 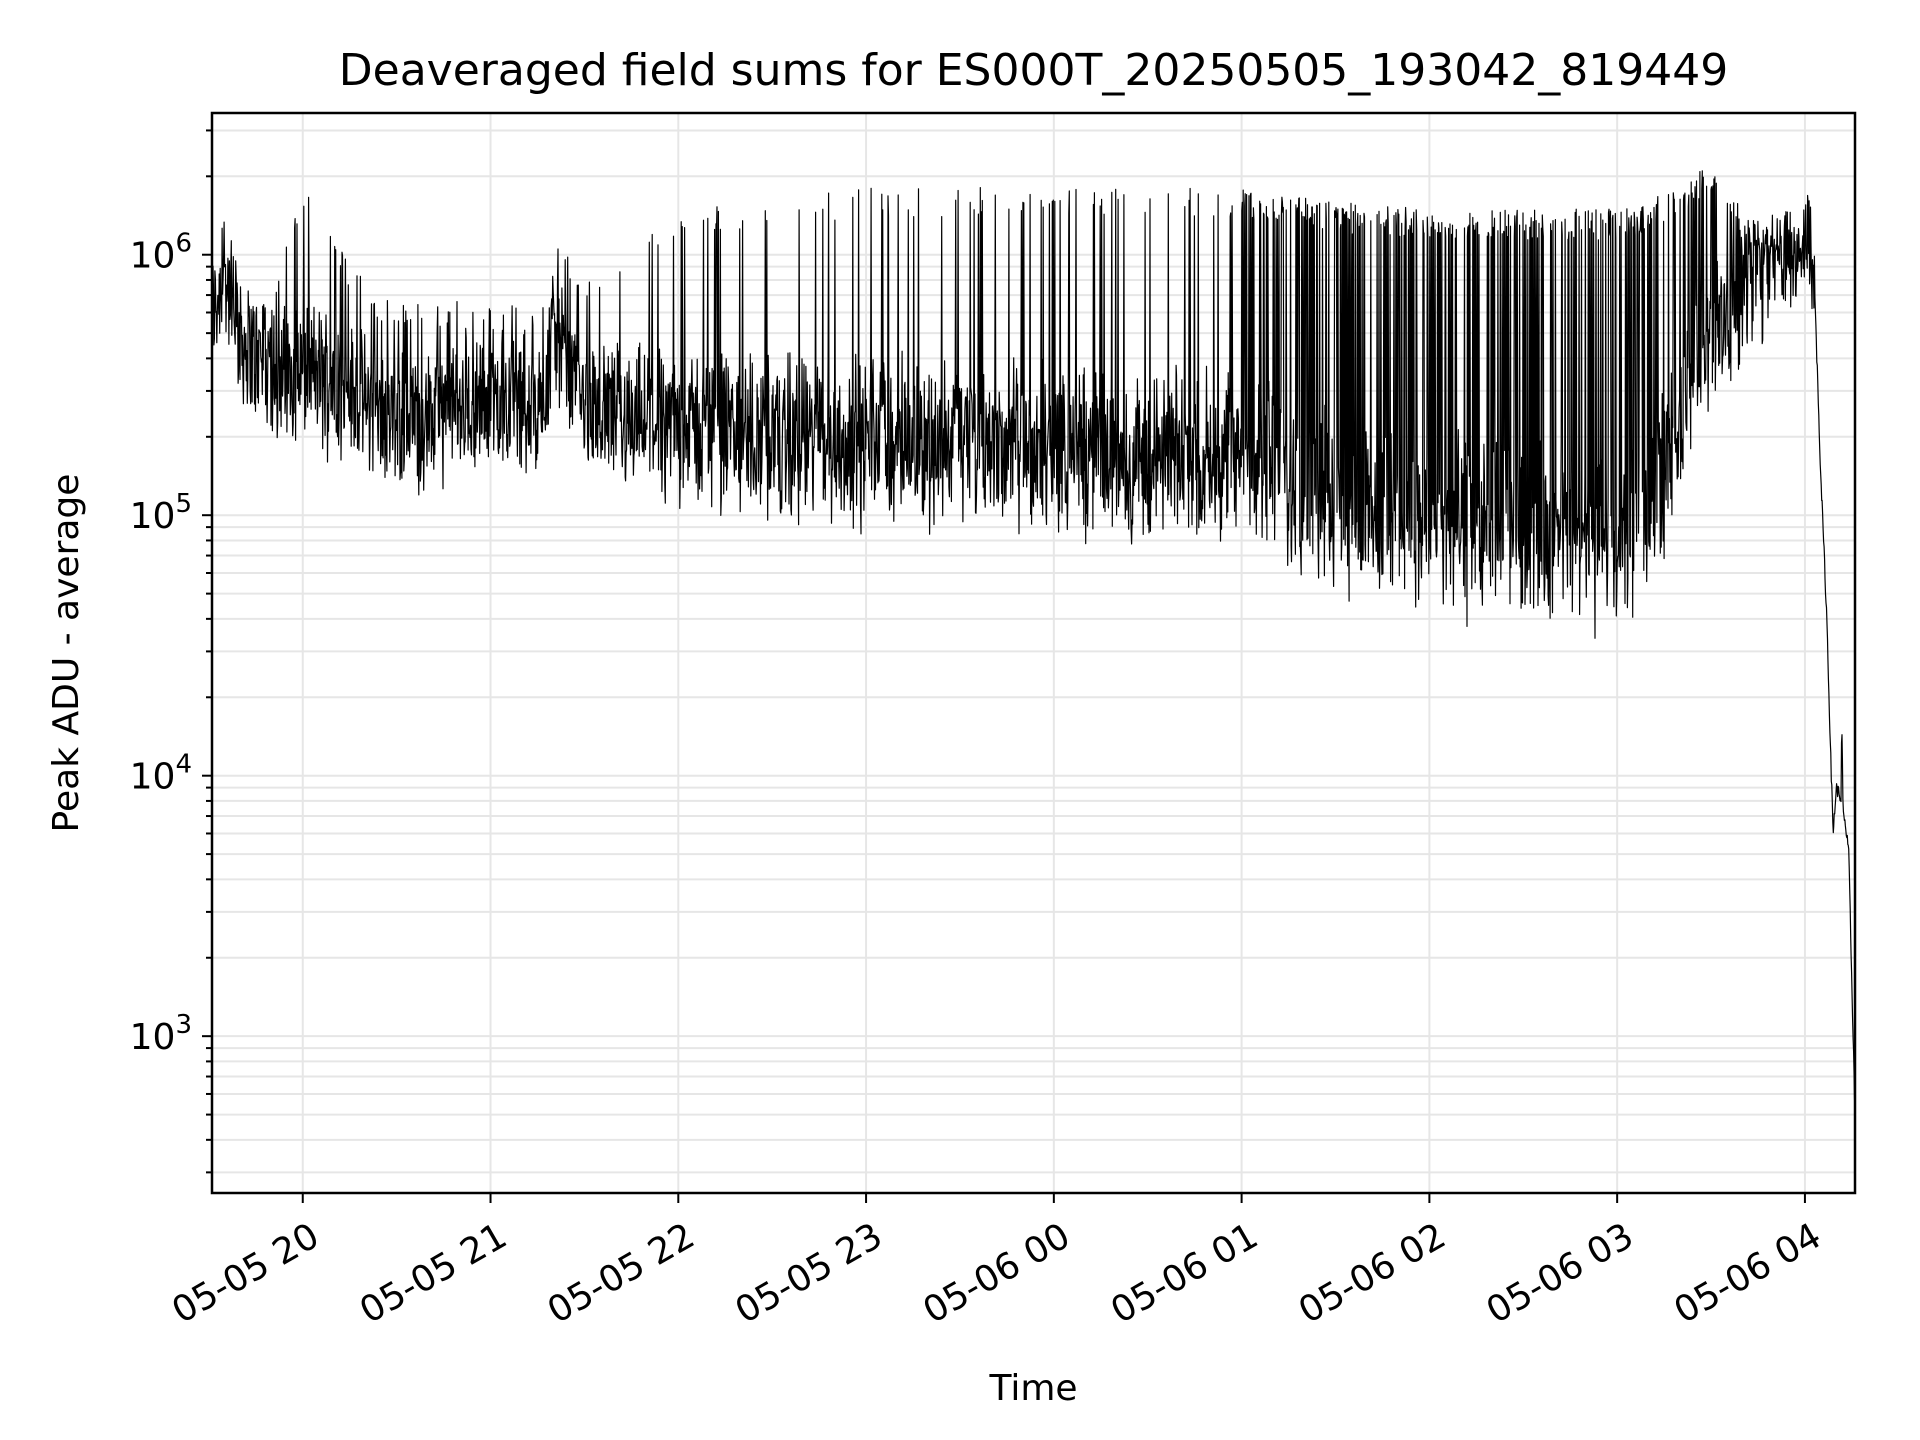 What do you see at coordinates (161, 1034) in the screenshot?
I see `y-tick-label: 10³` at bounding box center [161, 1034].